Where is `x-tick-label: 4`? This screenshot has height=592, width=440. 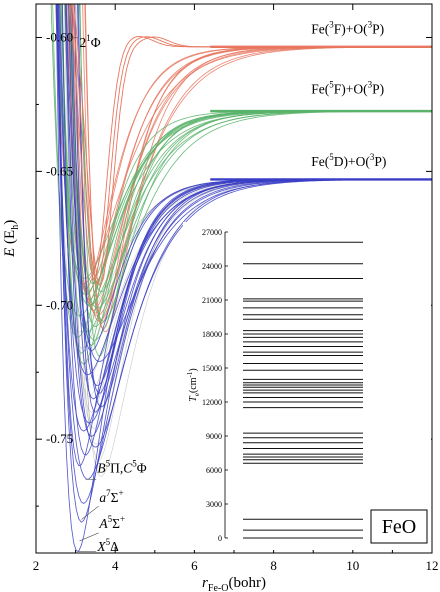
x-tick-label: 4 is located at coordinates (115, 565).